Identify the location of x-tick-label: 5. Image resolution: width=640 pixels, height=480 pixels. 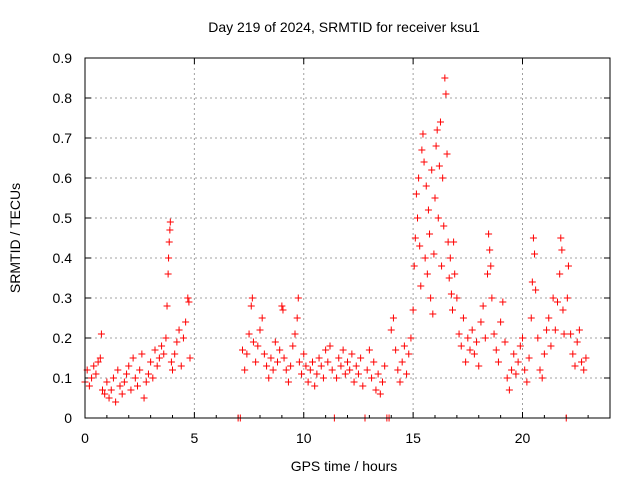
(194, 438).